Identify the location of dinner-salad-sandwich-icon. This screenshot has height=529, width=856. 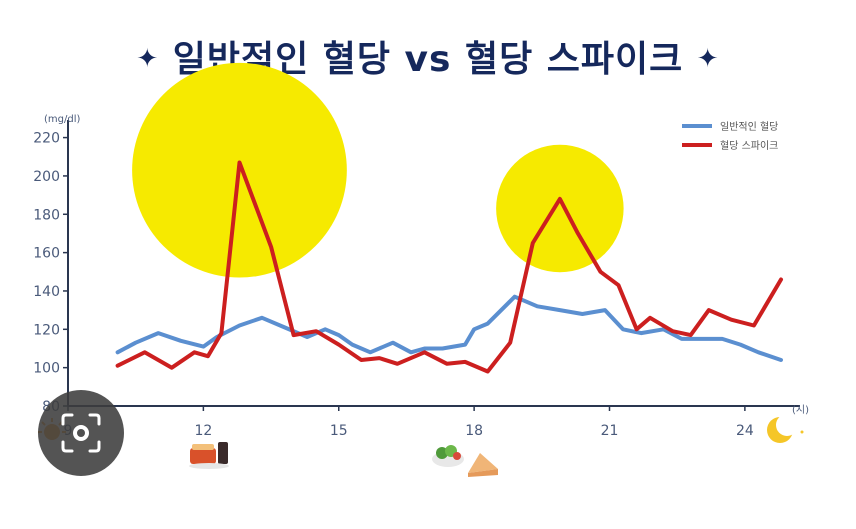
(465, 461).